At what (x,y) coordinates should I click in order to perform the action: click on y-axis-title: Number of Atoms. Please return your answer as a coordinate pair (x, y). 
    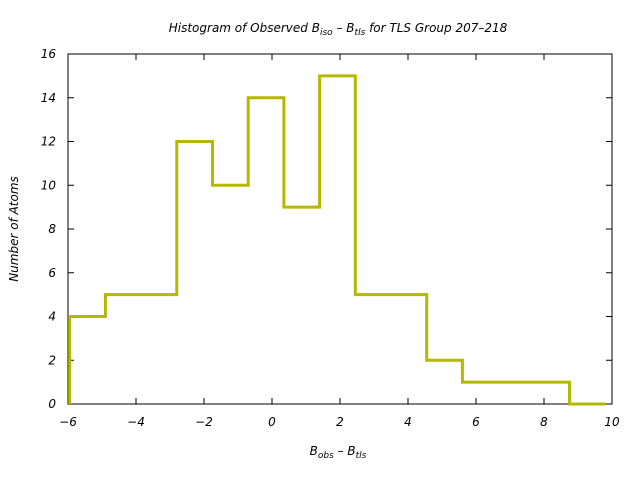
    Looking at the image, I should click on (14, 229).